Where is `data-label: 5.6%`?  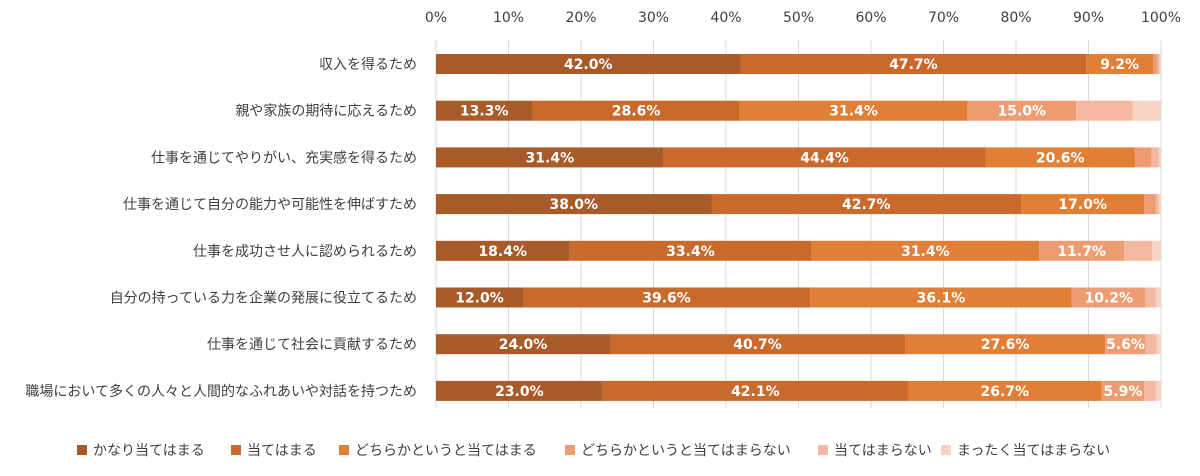
data-label: 5.6% is located at coordinates (1125, 345).